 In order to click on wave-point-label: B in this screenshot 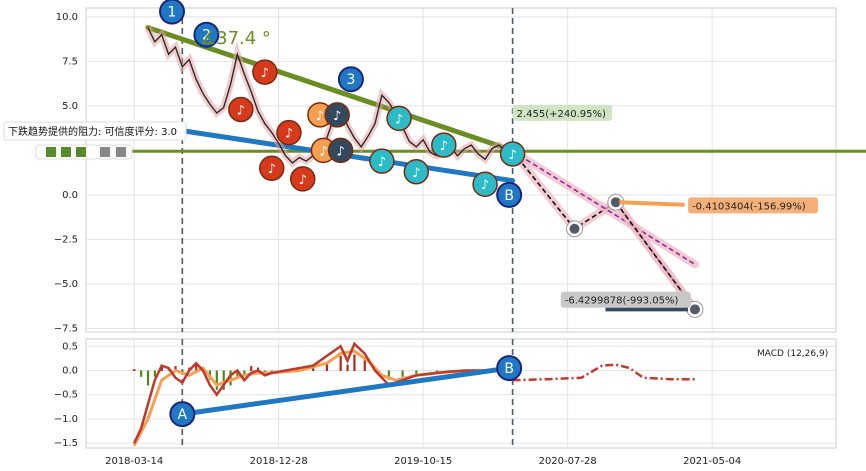, I will do `click(509, 196)`.